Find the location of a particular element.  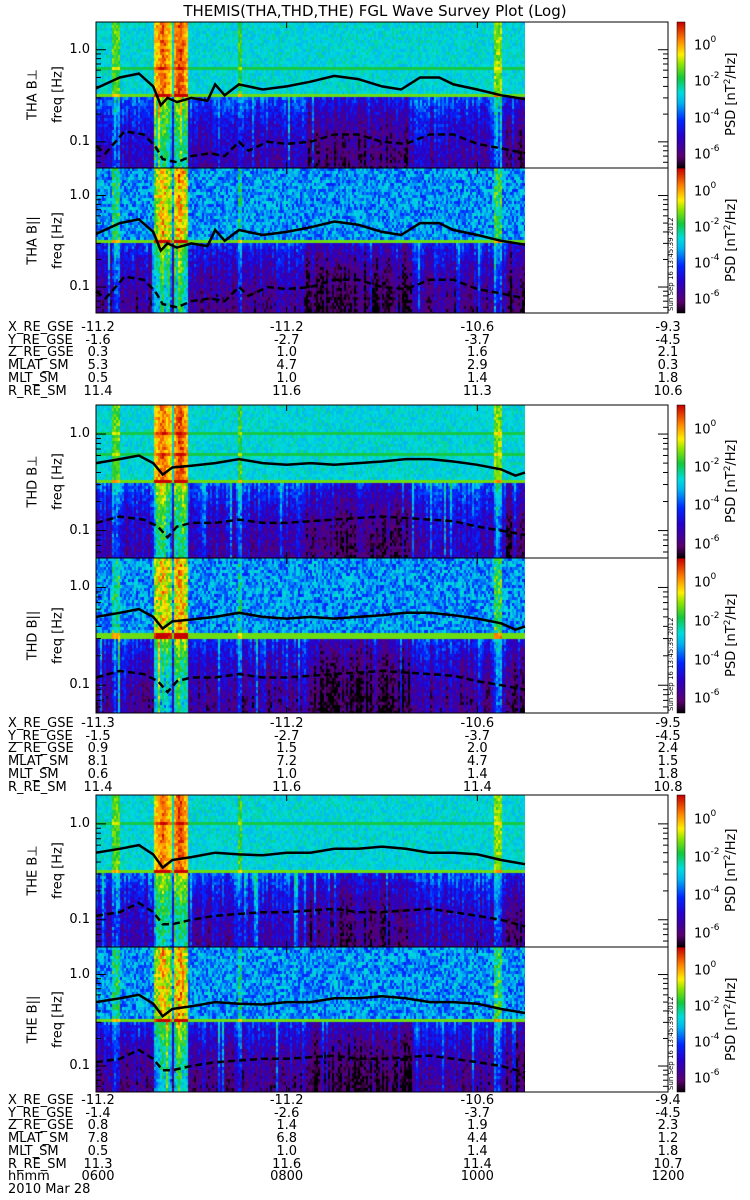

ephemeris-value: 11.6 is located at coordinates (287, 391).